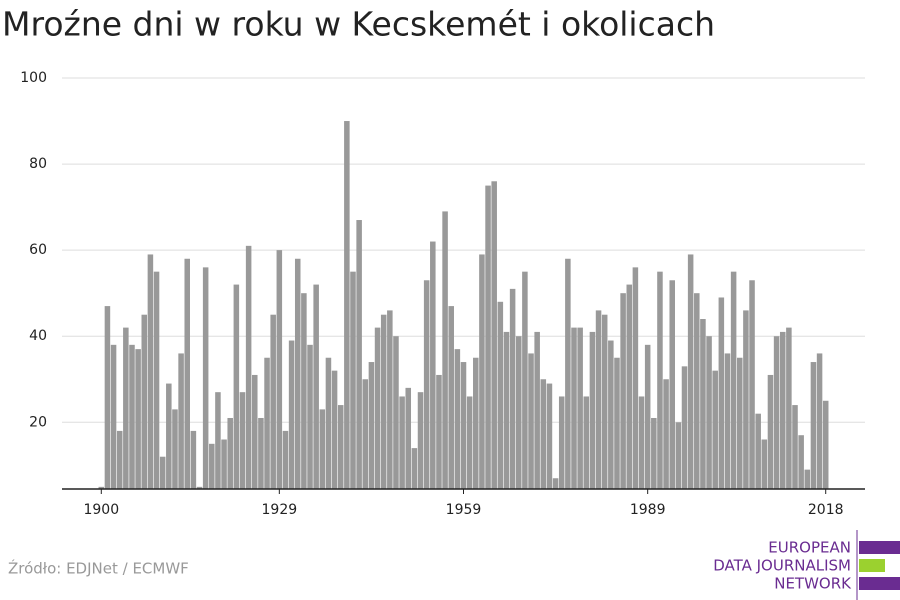 This screenshot has height=600, width=900. I want to click on x-tick-label: 1929, so click(280, 510).